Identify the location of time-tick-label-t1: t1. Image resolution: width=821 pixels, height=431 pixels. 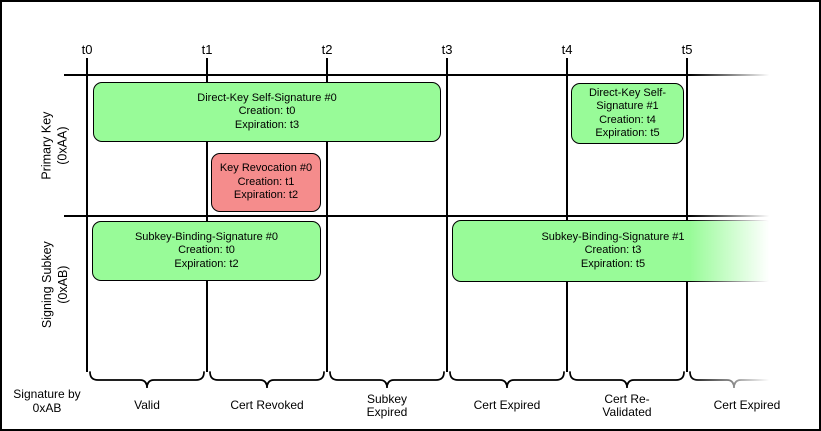
(207, 49).